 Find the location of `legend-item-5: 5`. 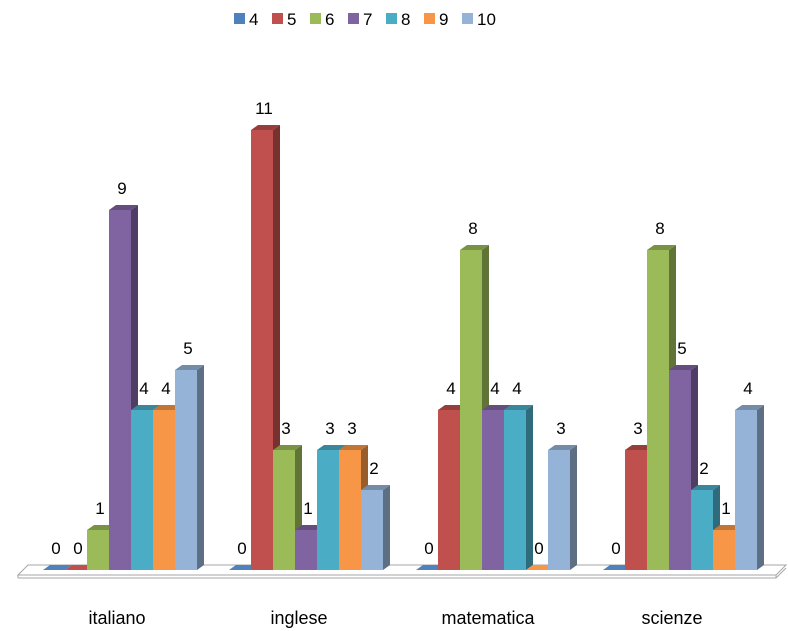

legend-item-5: 5 is located at coordinates (284, 19).